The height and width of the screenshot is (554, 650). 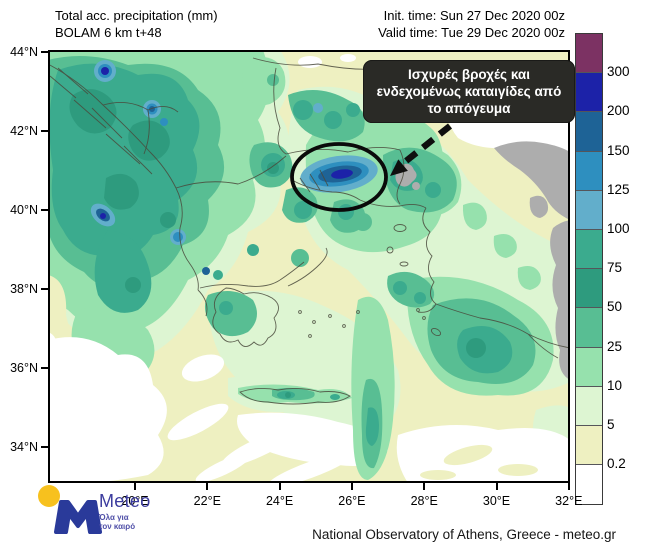 I want to click on lat-label: 40°N, so click(x=24, y=210).